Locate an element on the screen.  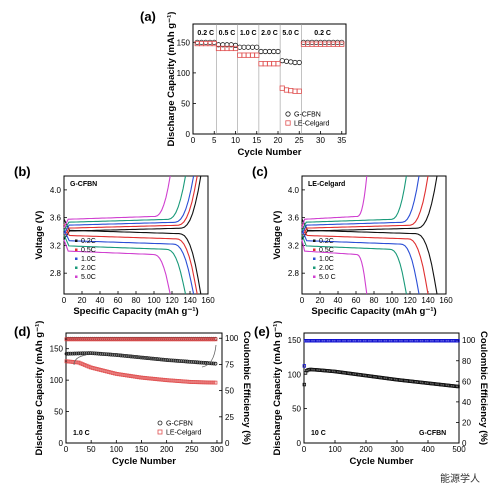
panel-e-y-axis-title: Discharge Capacity (mAh g⁻¹) is located at coordinates (277, 388).